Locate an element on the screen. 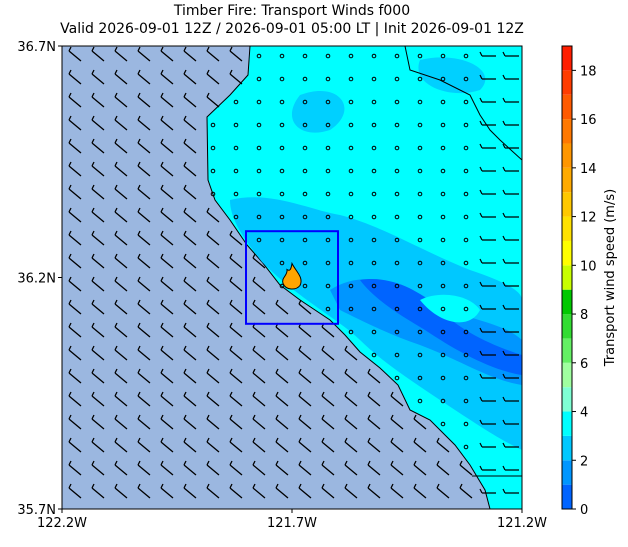 This screenshot has width=628, height=547. colorbar-tick-label: 8 is located at coordinates (584, 315).